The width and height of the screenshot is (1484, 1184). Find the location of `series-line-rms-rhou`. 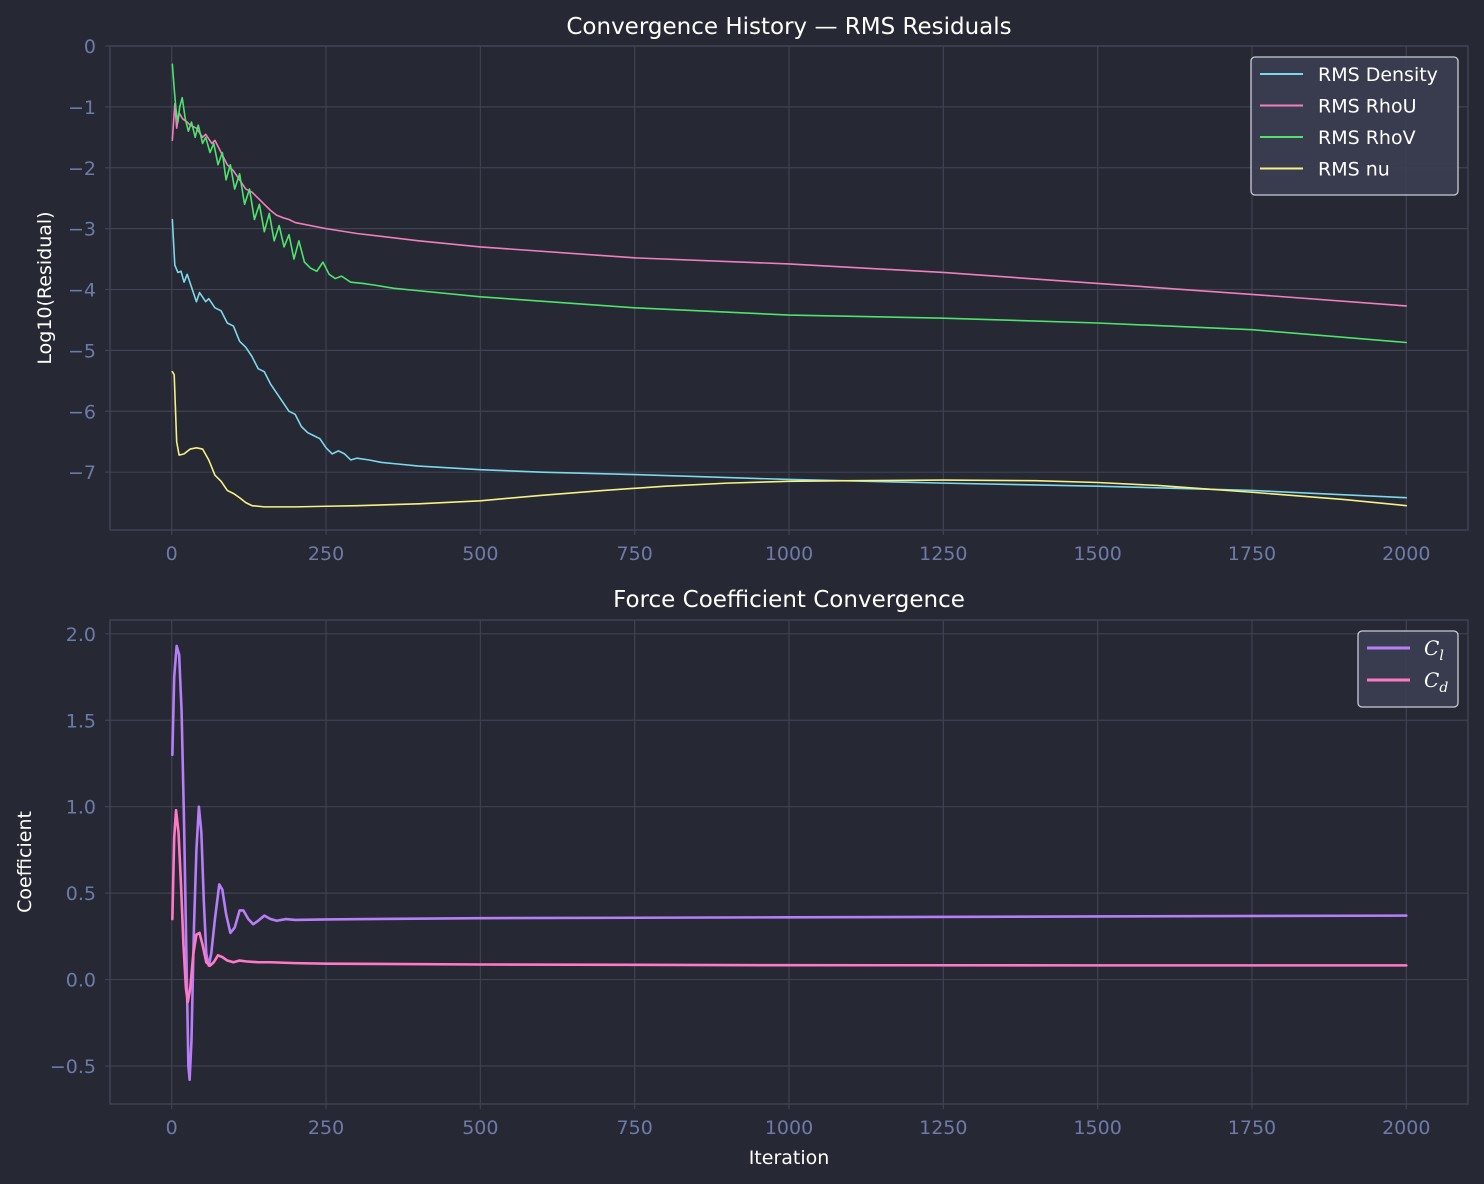

series-line-rms-rhou is located at coordinates (789, 205).